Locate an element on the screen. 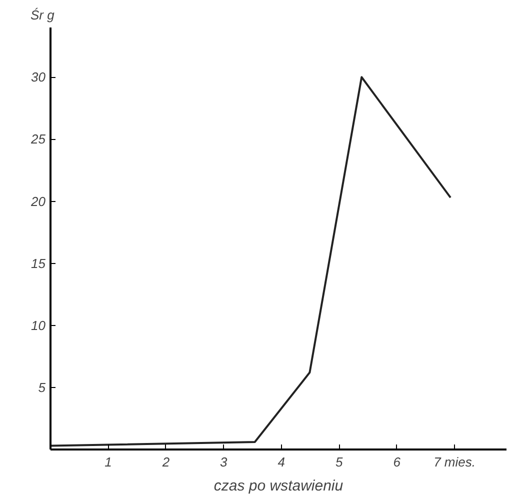 The height and width of the screenshot is (497, 526). x-tick-label: 1 is located at coordinates (108, 462).